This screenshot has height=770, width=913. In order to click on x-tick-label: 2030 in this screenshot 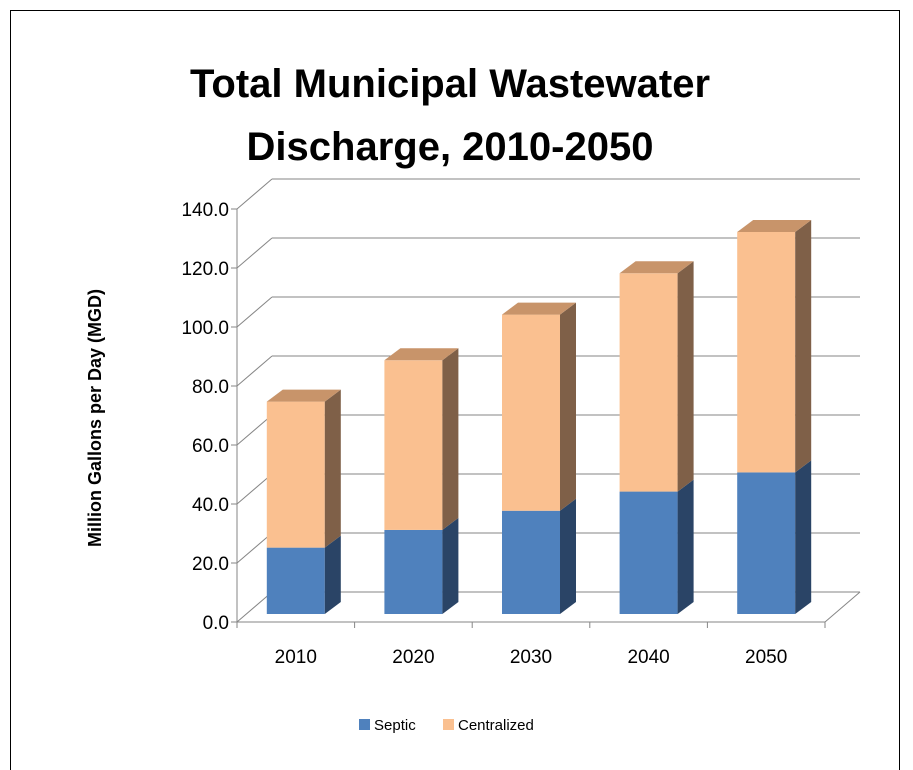, I will do `click(531, 657)`.